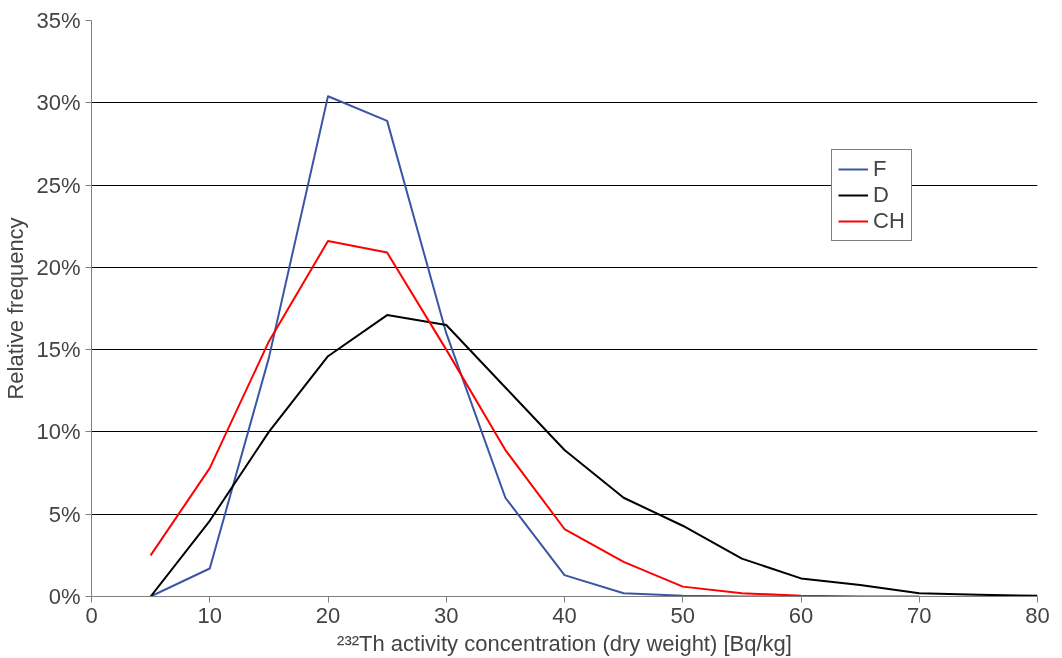  What do you see at coordinates (209, 615) in the screenshot?
I see `x-tick-label: 10` at bounding box center [209, 615].